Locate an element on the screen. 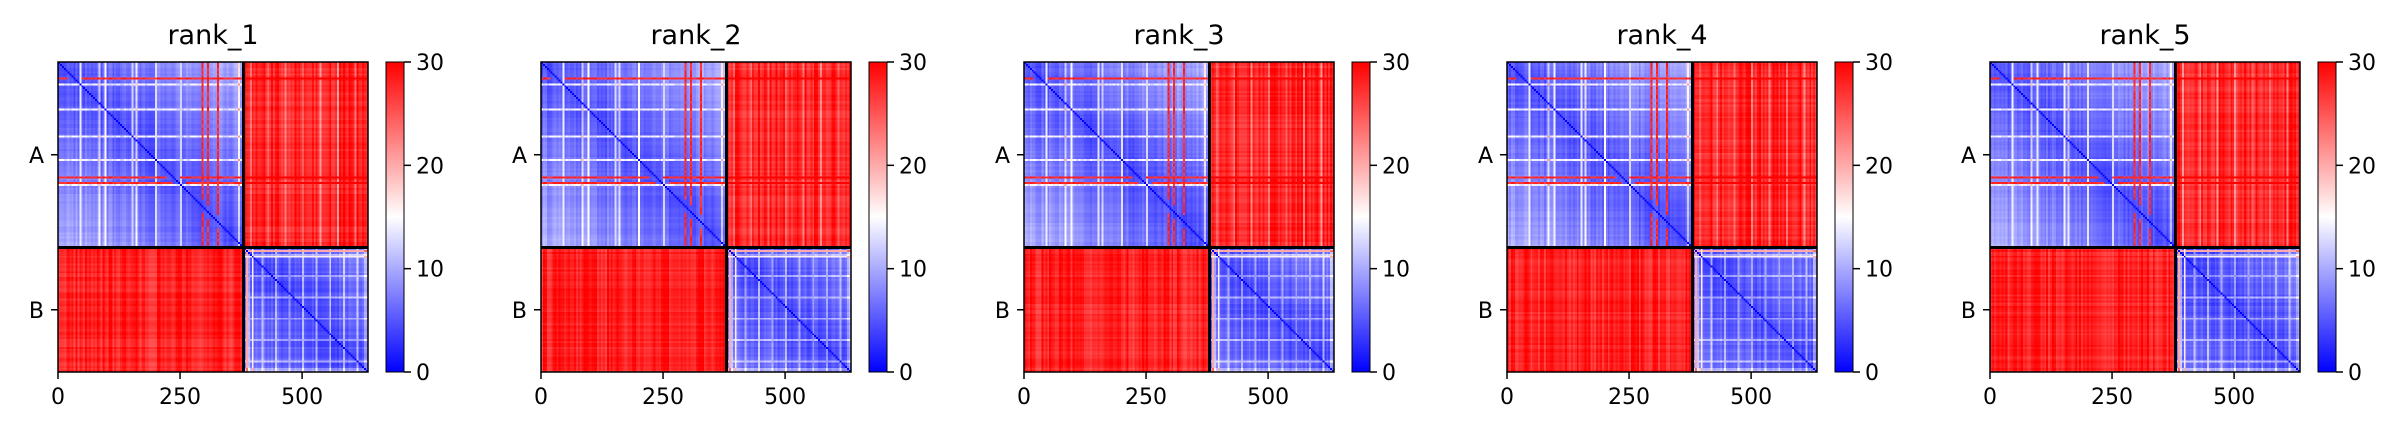 The width and height of the screenshot is (2401, 438). panel-title: rank_2 is located at coordinates (695, 35).